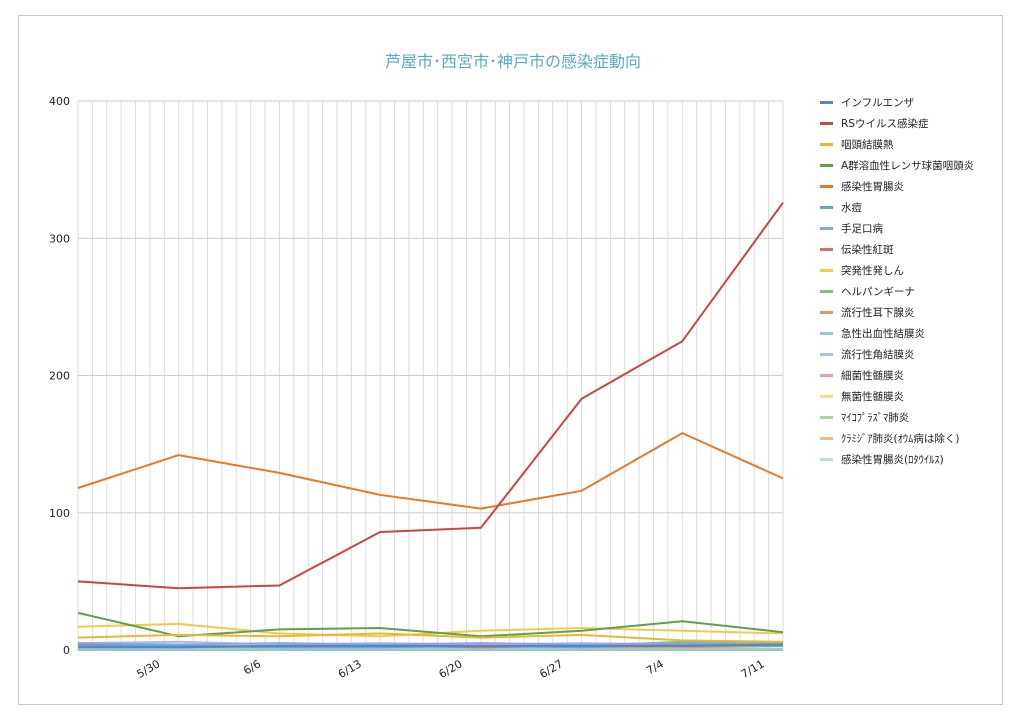 The image size is (1024, 723). Describe the element at coordinates (59, 238) in the screenshot. I see `y-tick-label: 300` at that location.